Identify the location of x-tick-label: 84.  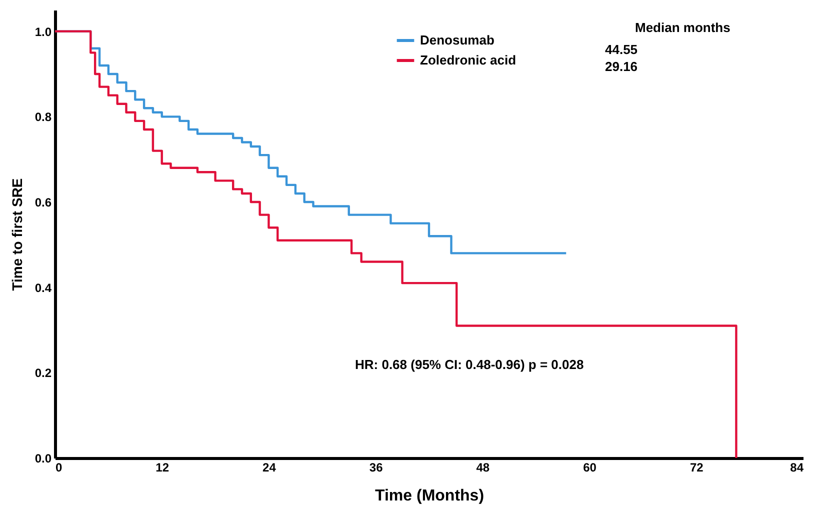
(797, 467).